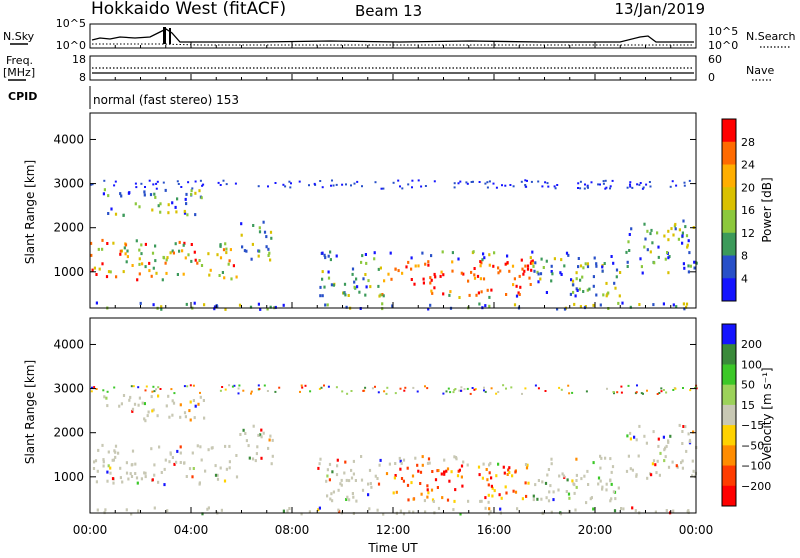 This screenshot has width=800, height=558. What do you see at coordinates (19, 60) in the screenshot?
I see `freq-left-label-1: Freq.` at bounding box center [19, 60].